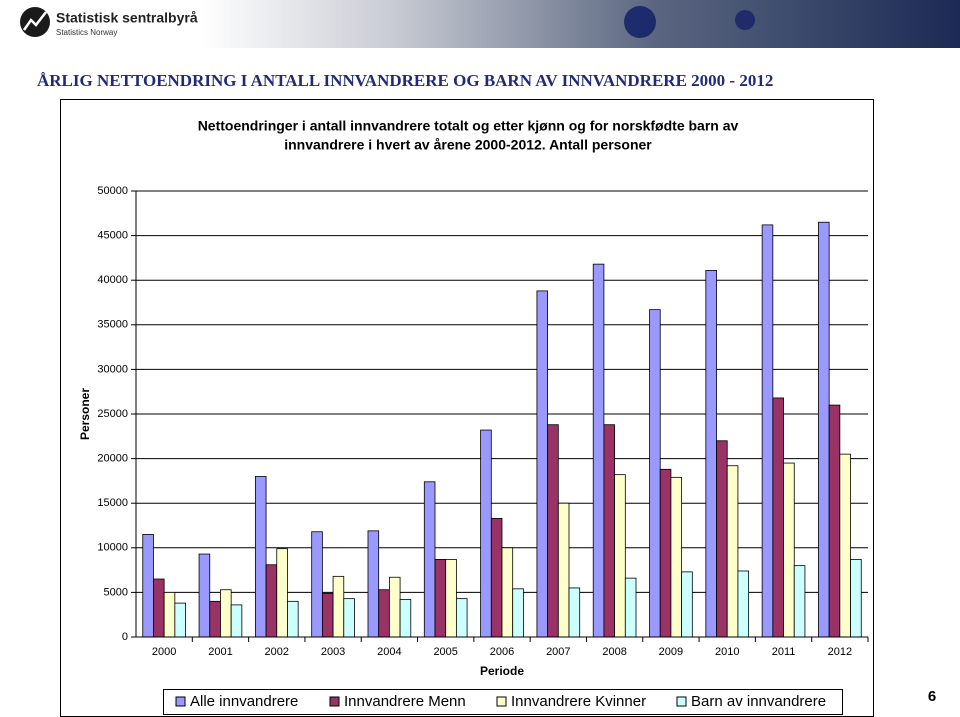  What do you see at coordinates (333, 652) in the screenshot?
I see `x-tick-label: 2003` at bounding box center [333, 652].